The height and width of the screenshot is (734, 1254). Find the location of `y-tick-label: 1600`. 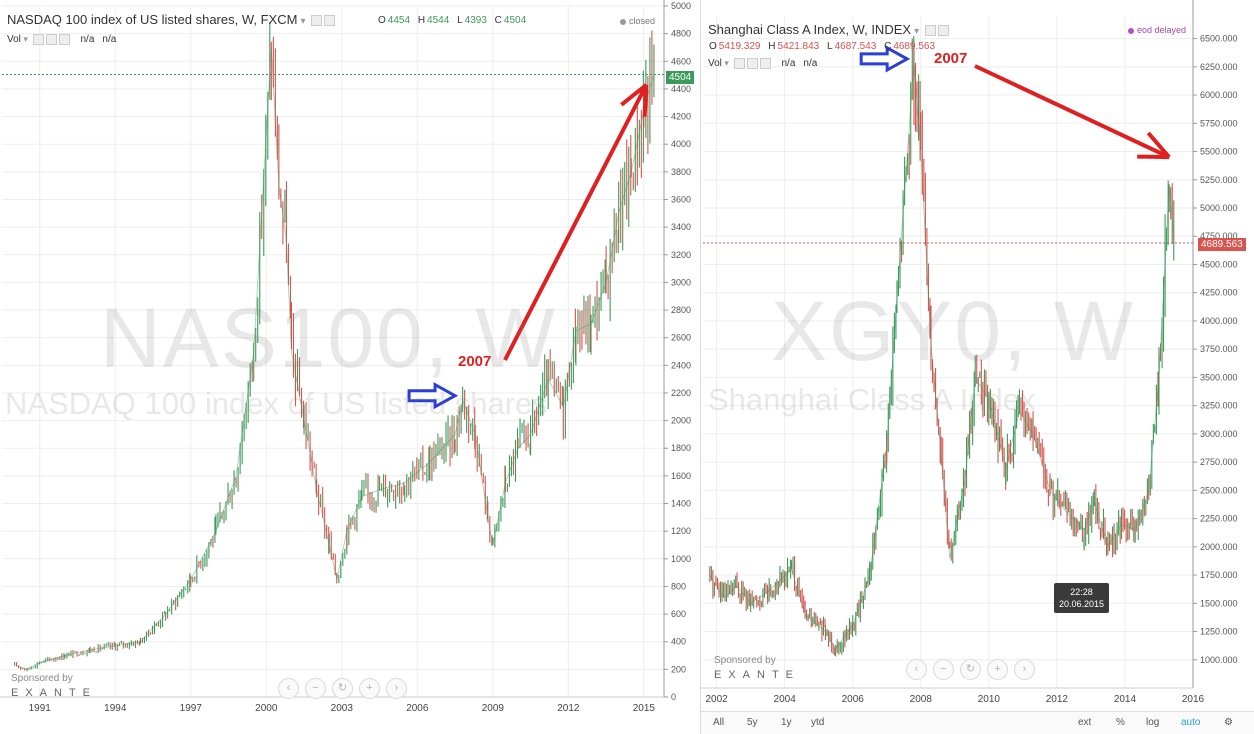

y-tick-label: 1600 is located at coordinates (681, 476).